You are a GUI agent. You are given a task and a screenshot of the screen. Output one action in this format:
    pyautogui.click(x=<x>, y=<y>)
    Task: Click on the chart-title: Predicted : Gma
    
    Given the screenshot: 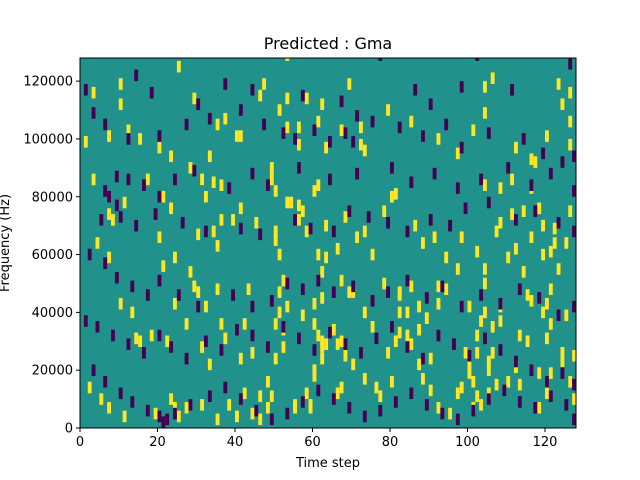 What is the action you would take?
    pyautogui.click(x=328, y=43)
    